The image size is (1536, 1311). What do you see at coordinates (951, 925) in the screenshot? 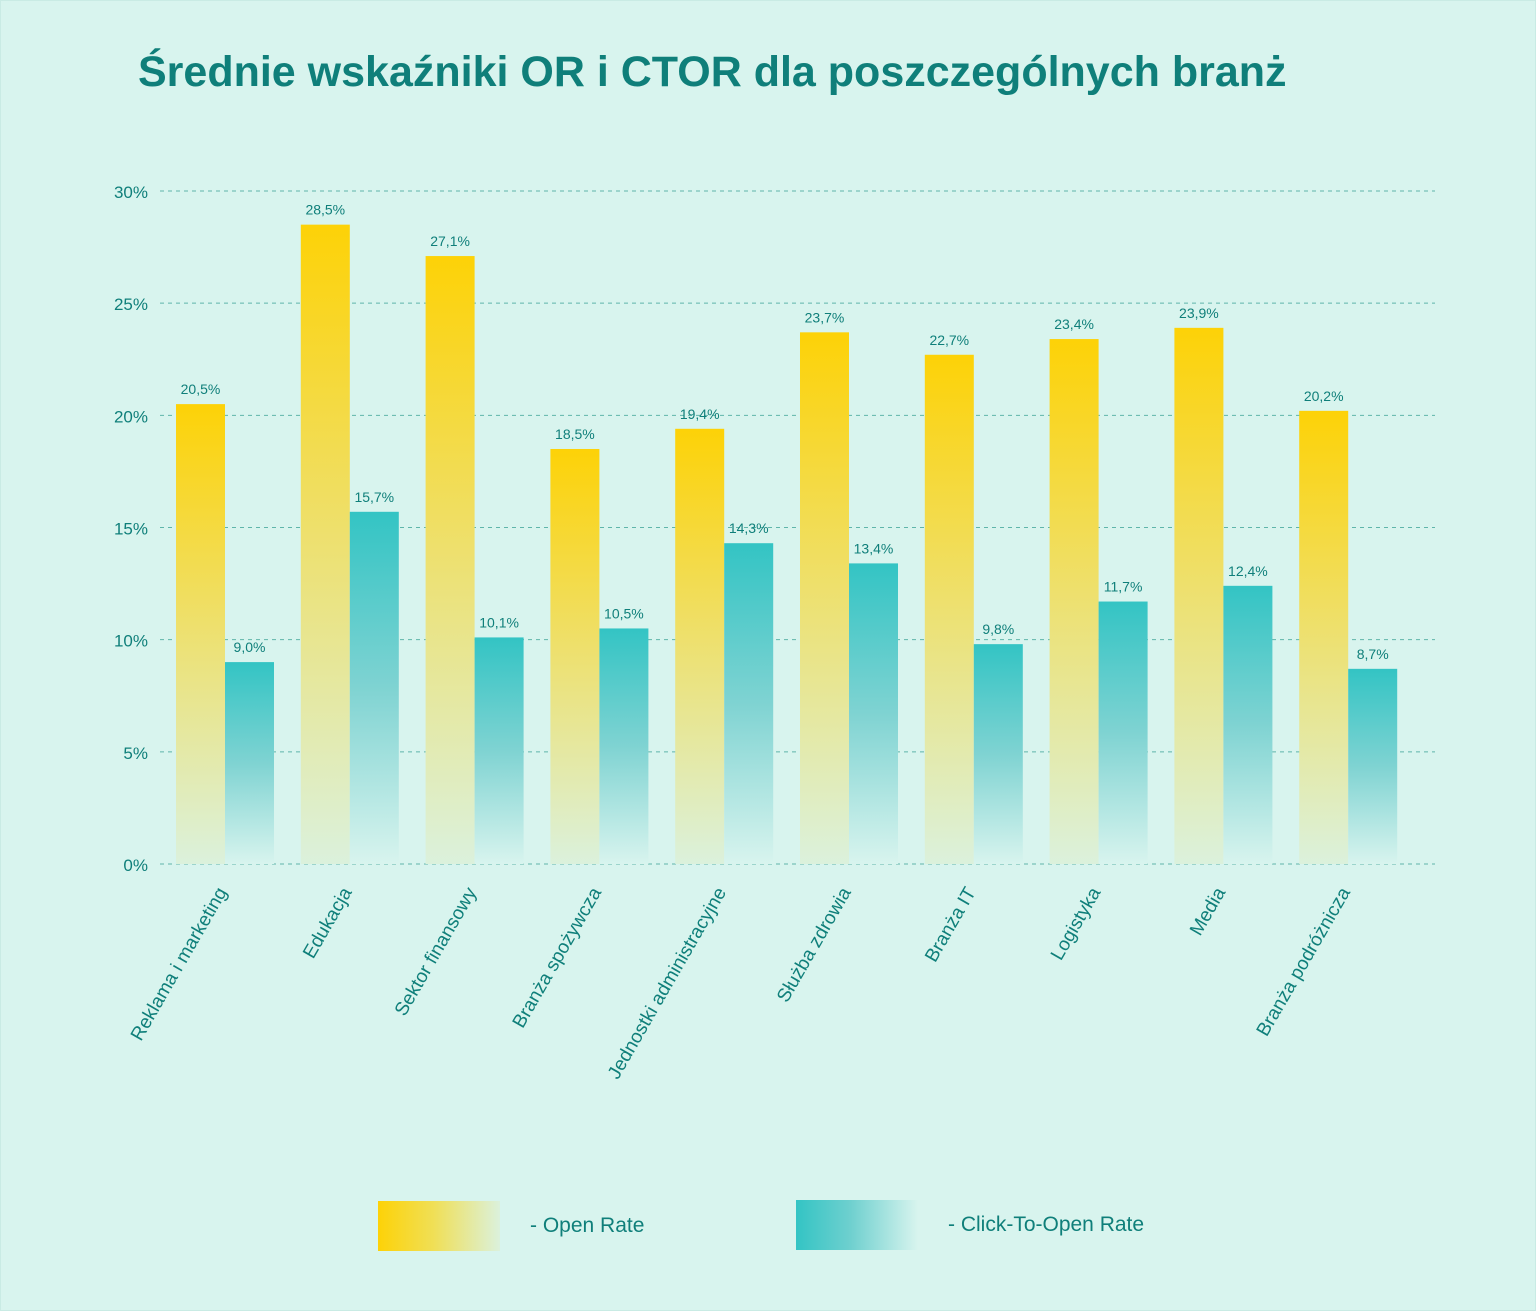
I see `x-category-label: Branża IT` at bounding box center [951, 925].